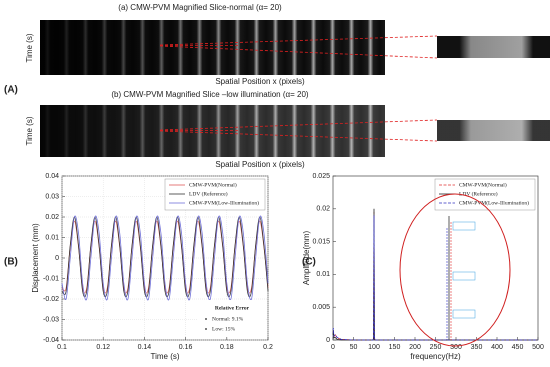 This screenshot has height=367, width=550. Describe the element at coordinates (52, 176) in the screenshot. I see `y-tick-label: 0.04` at that location.